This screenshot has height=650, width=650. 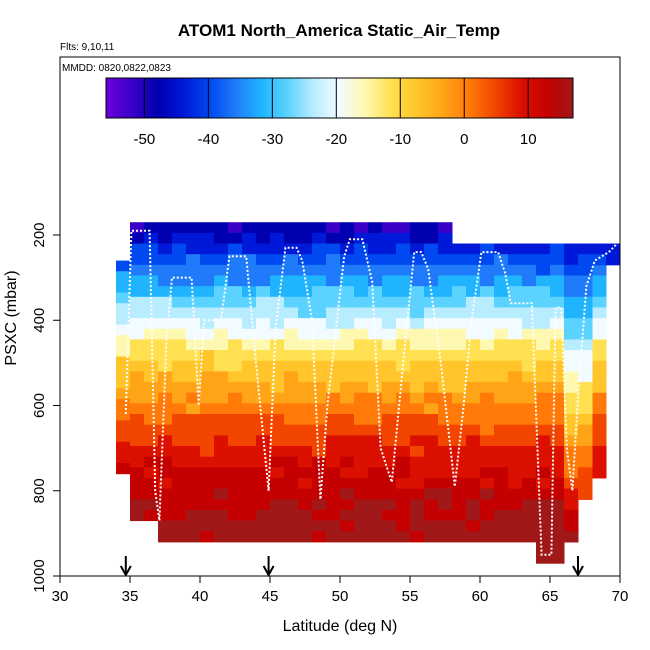 What do you see at coordinates (272, 139) in the screenshot?
I see `colorbar-tick-label: -30` at bounding box center [272, 139].